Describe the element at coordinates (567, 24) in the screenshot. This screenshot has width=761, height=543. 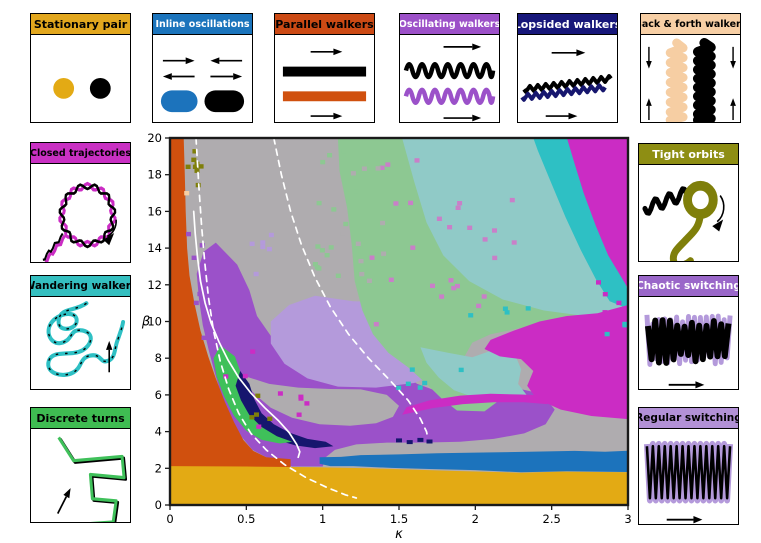
I see `panel-label: Lopsided walkers` at that location.